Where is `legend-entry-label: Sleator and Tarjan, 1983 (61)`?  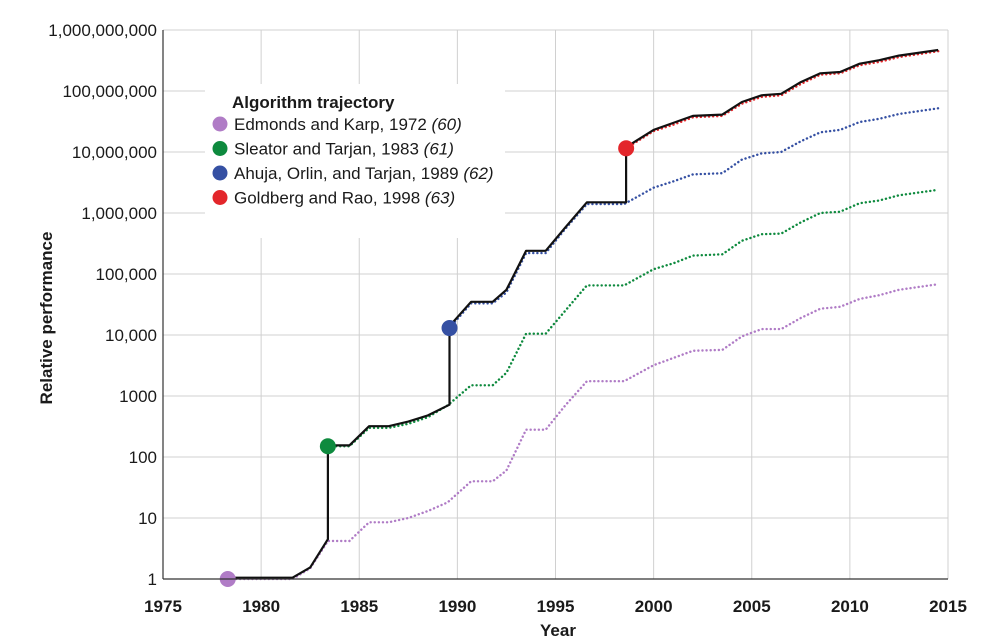
legend-entry-label: Sleator and Tarjan, 1983 (61) is located at coordinates (344, 149).